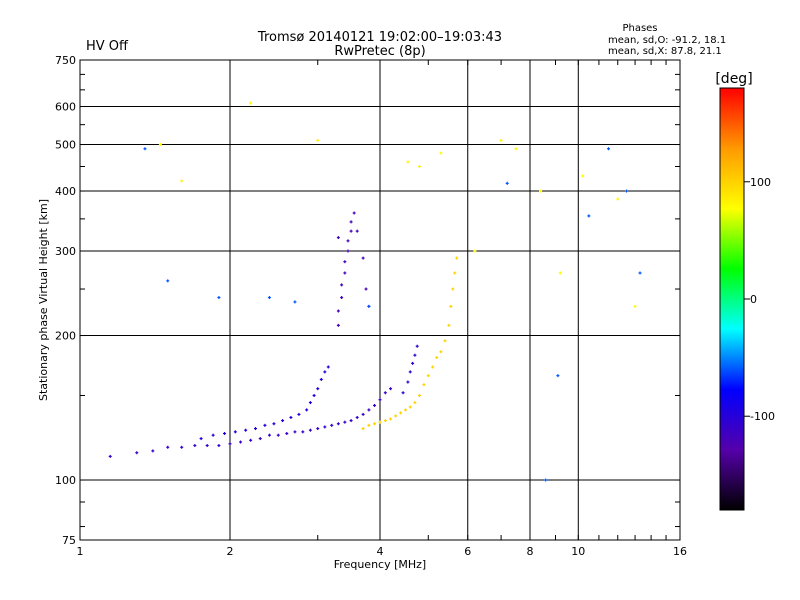 This screenshot has width=800, height=600. I want to click on x-tick-label-0: 1, so click(80, 551).